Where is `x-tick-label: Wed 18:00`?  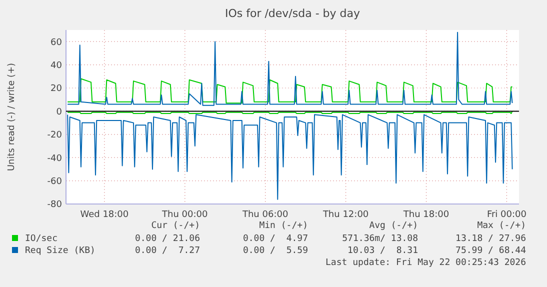 x-tick-label: Wed 18:00 is located at coordinates (104, 215).